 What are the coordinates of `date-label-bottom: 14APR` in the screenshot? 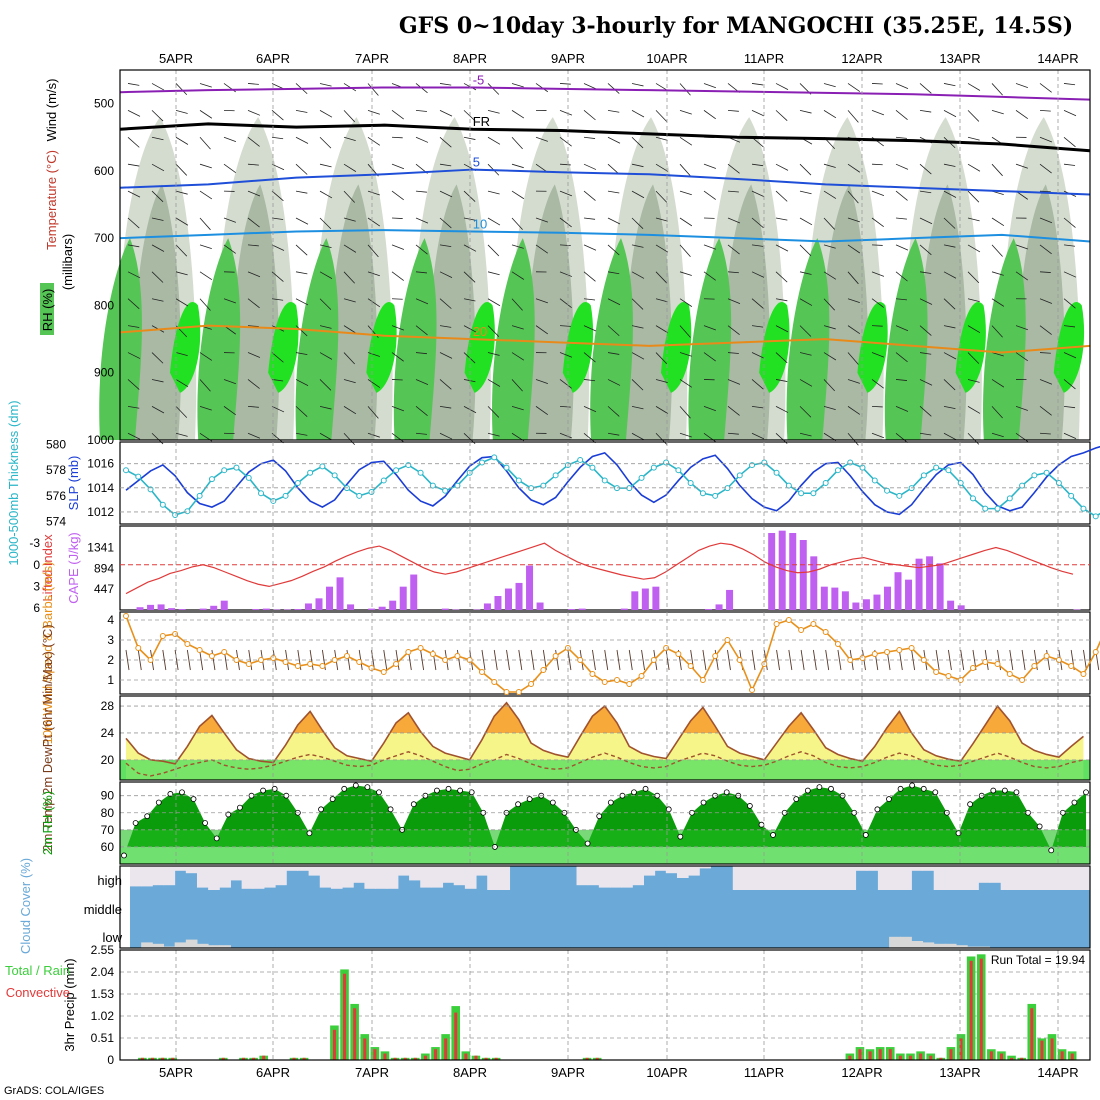 It's located at (1057, 1072).